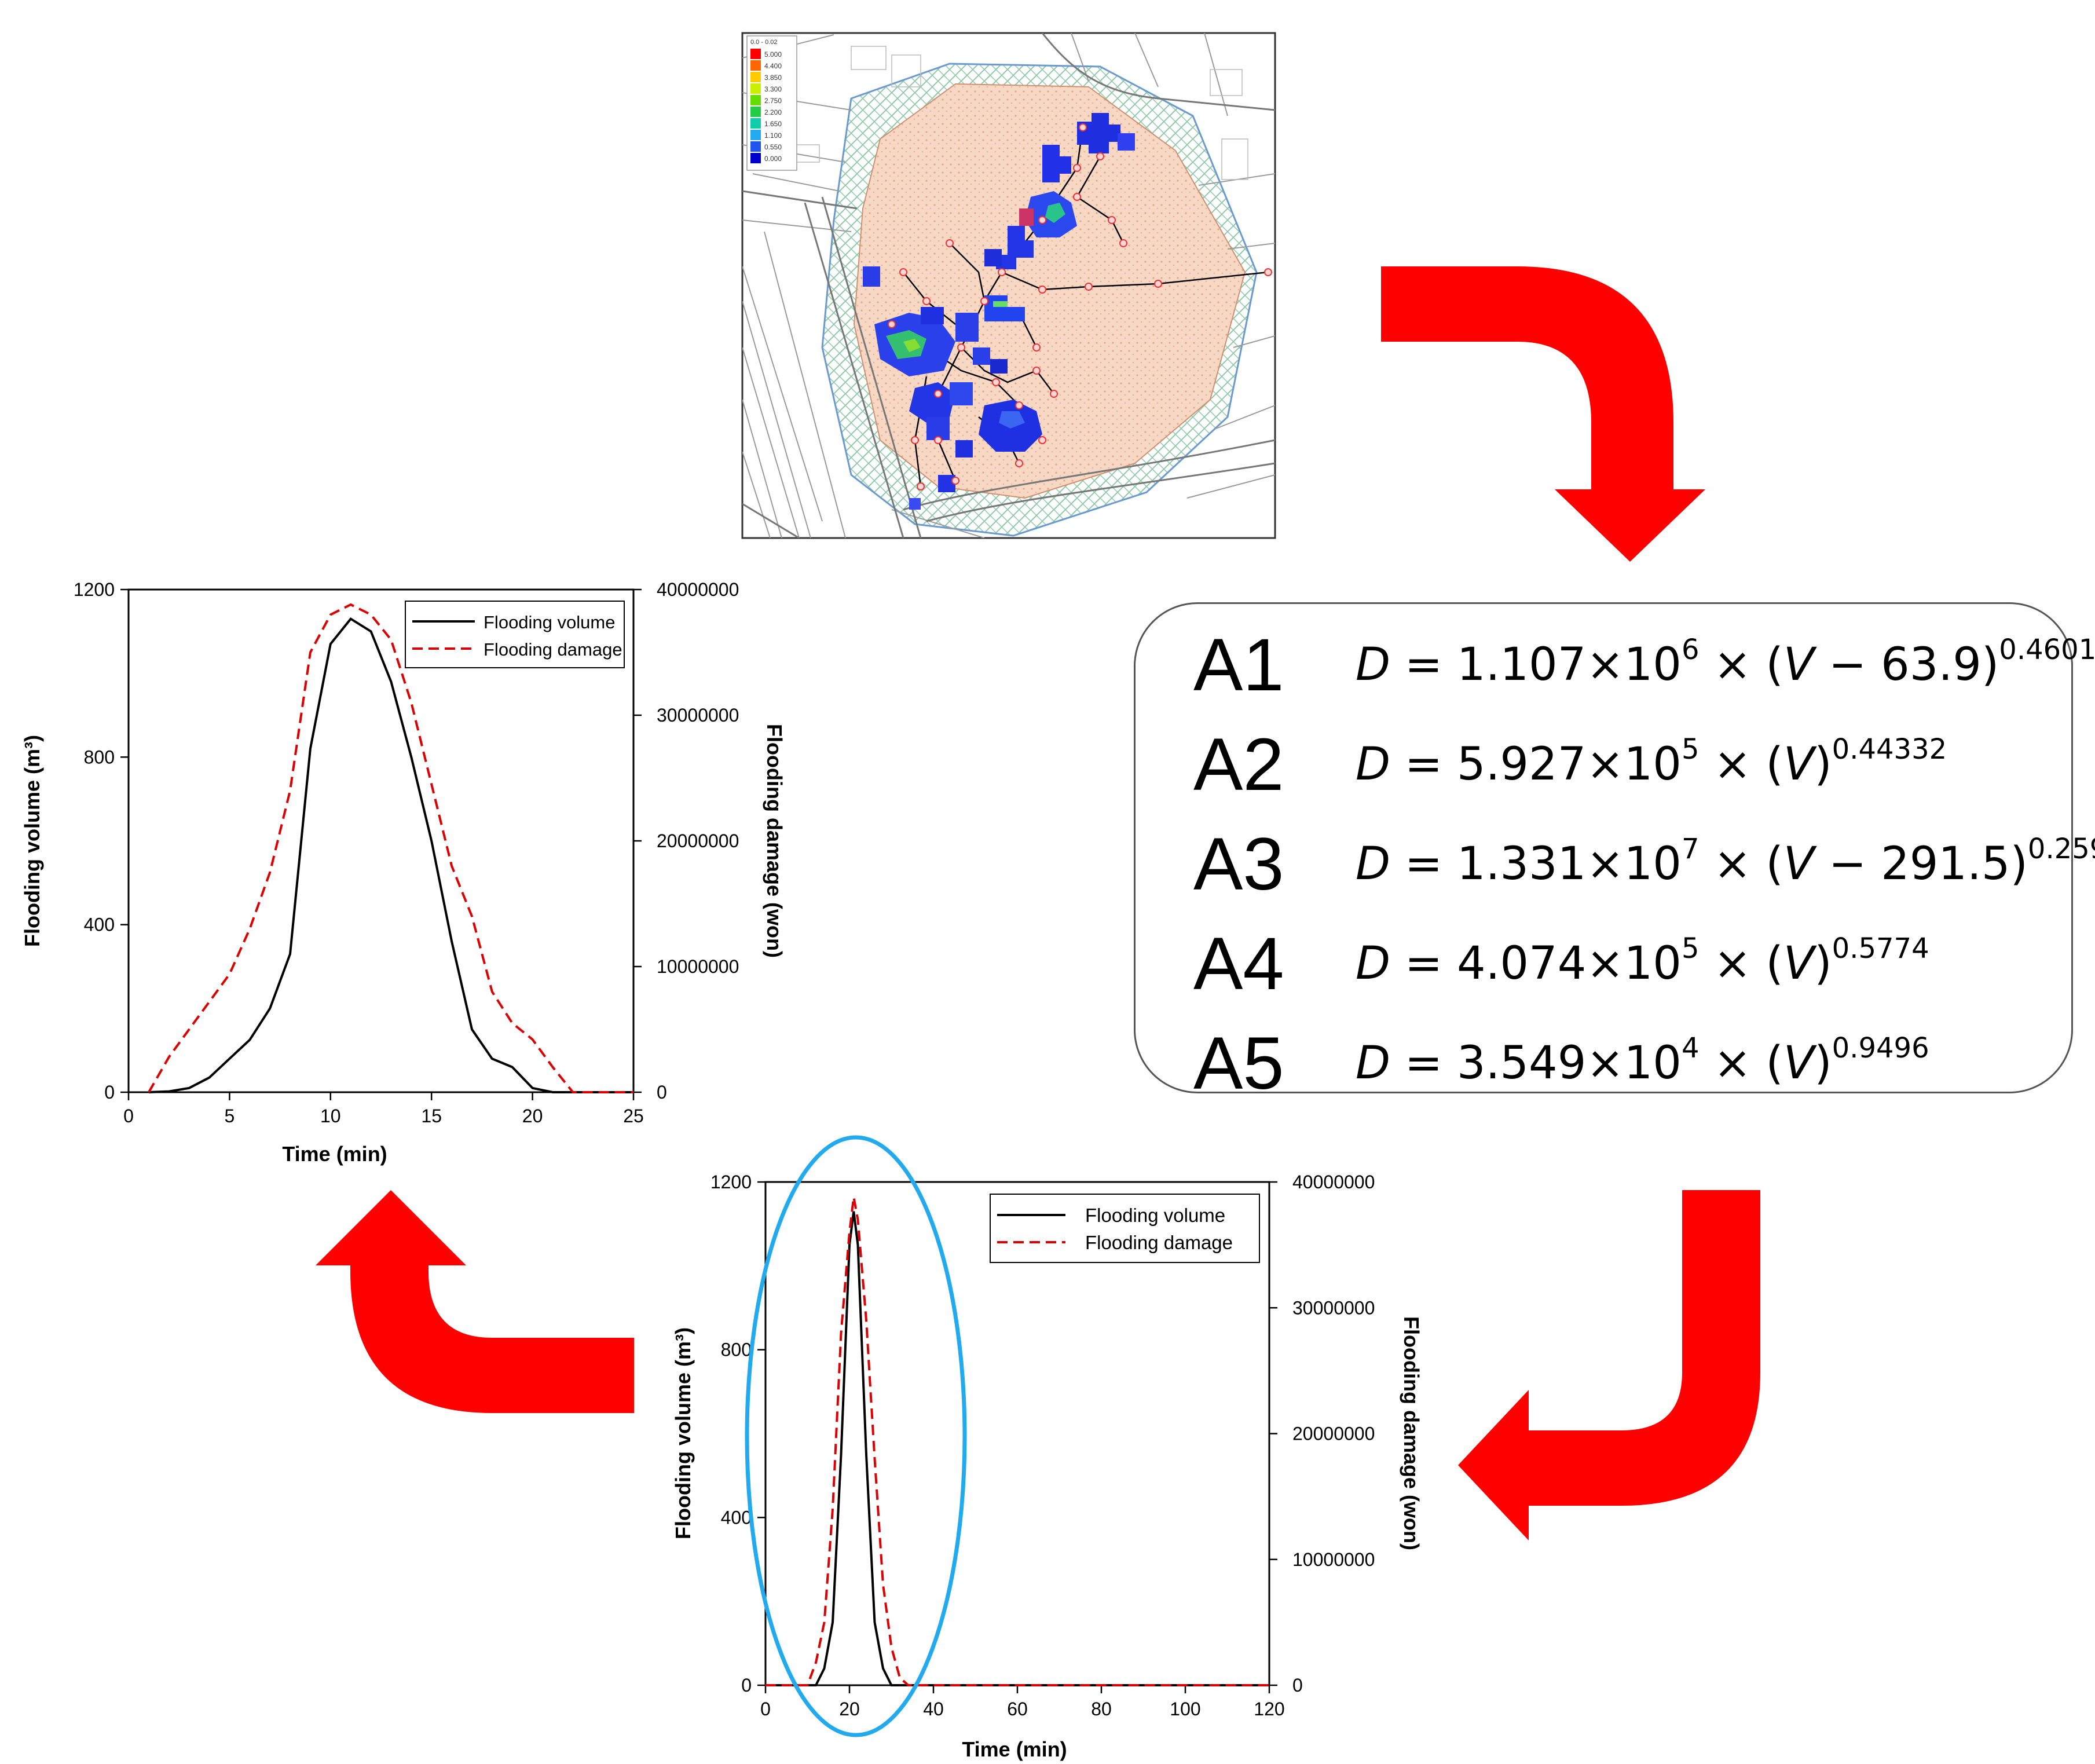 This screenshot has width=2095, height=1764. What do you see at coordinates (1238, 764) in the screenshot?
I see `equation-label: A2` at bounding box center [1238, 764].